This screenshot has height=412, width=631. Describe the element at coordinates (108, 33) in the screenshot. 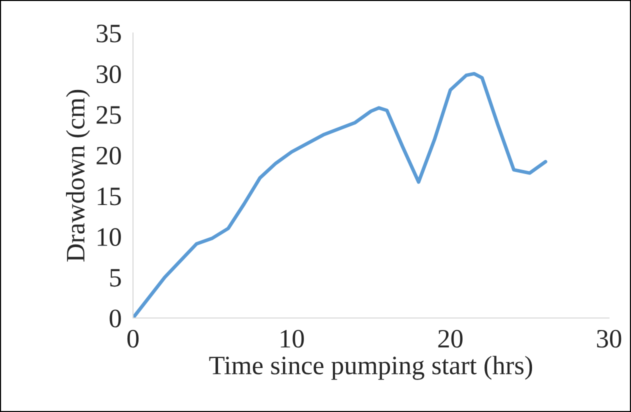

I see `y-tick-label: 35` at that location.